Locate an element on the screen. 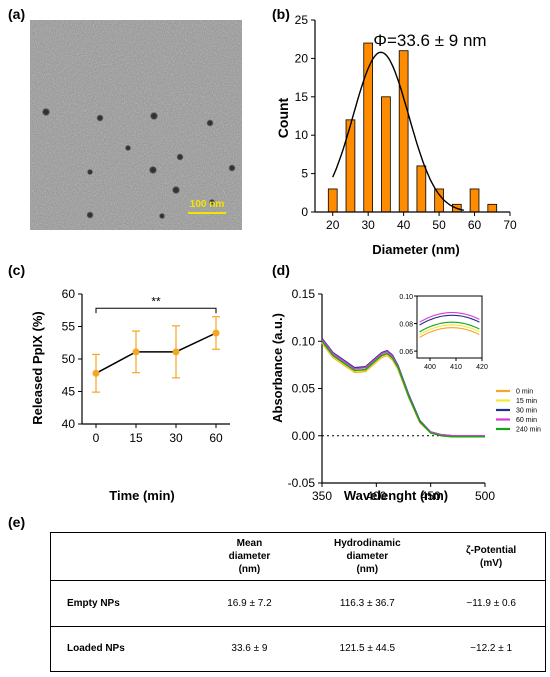 The width and height of the screenshot is (550, 677). absorbance-x-tick-label: 350 is located at coordinates (322, 496).